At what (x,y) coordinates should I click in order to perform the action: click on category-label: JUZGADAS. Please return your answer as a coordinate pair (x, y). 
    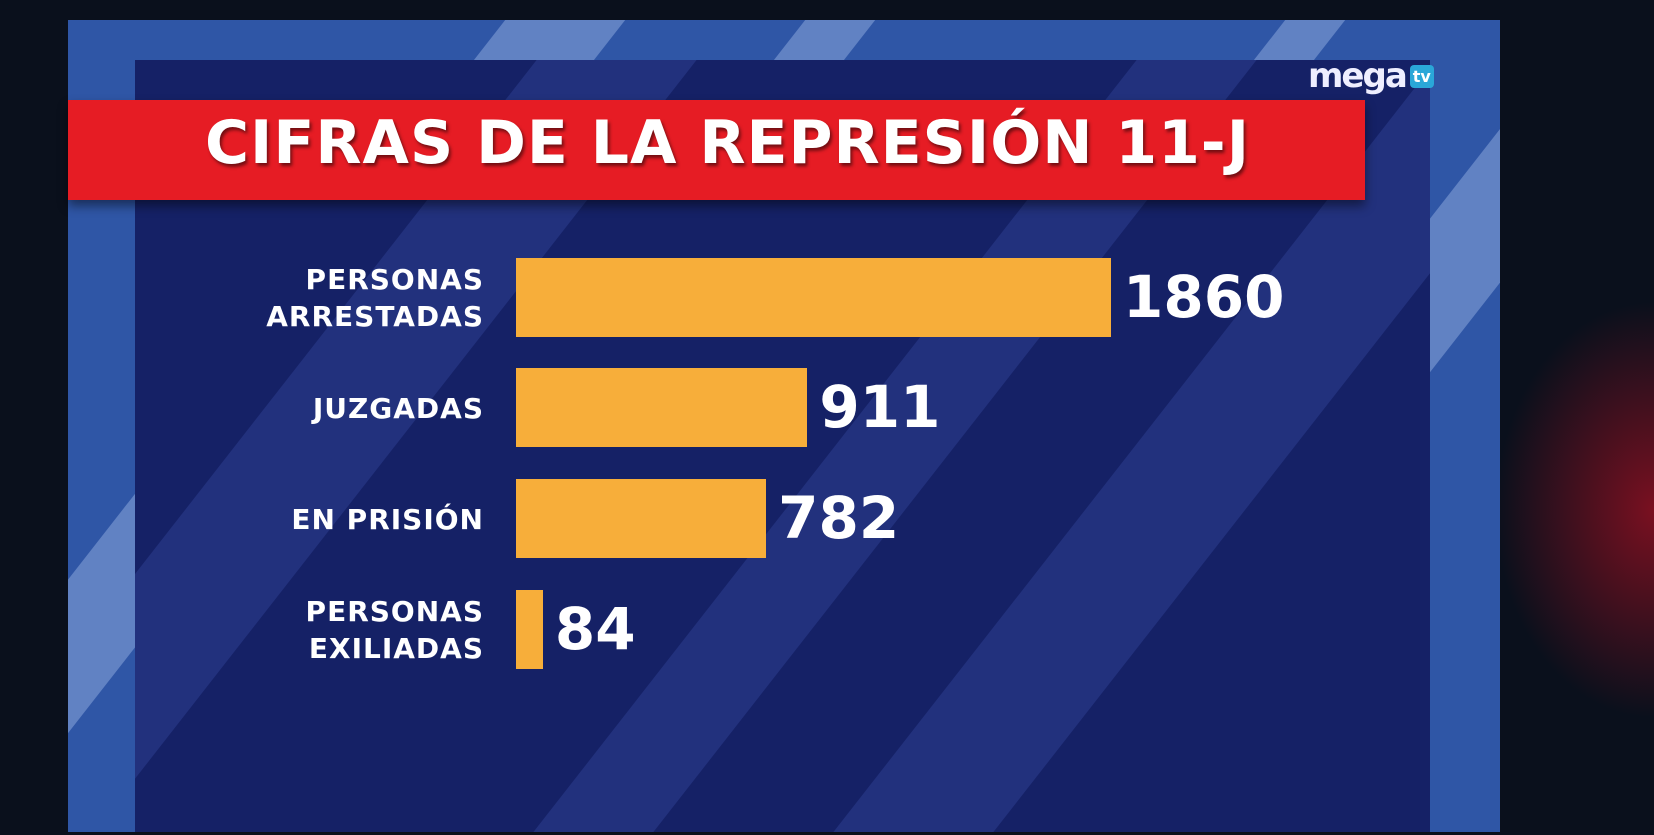
    Looking at the image, I should click on (398, 408).